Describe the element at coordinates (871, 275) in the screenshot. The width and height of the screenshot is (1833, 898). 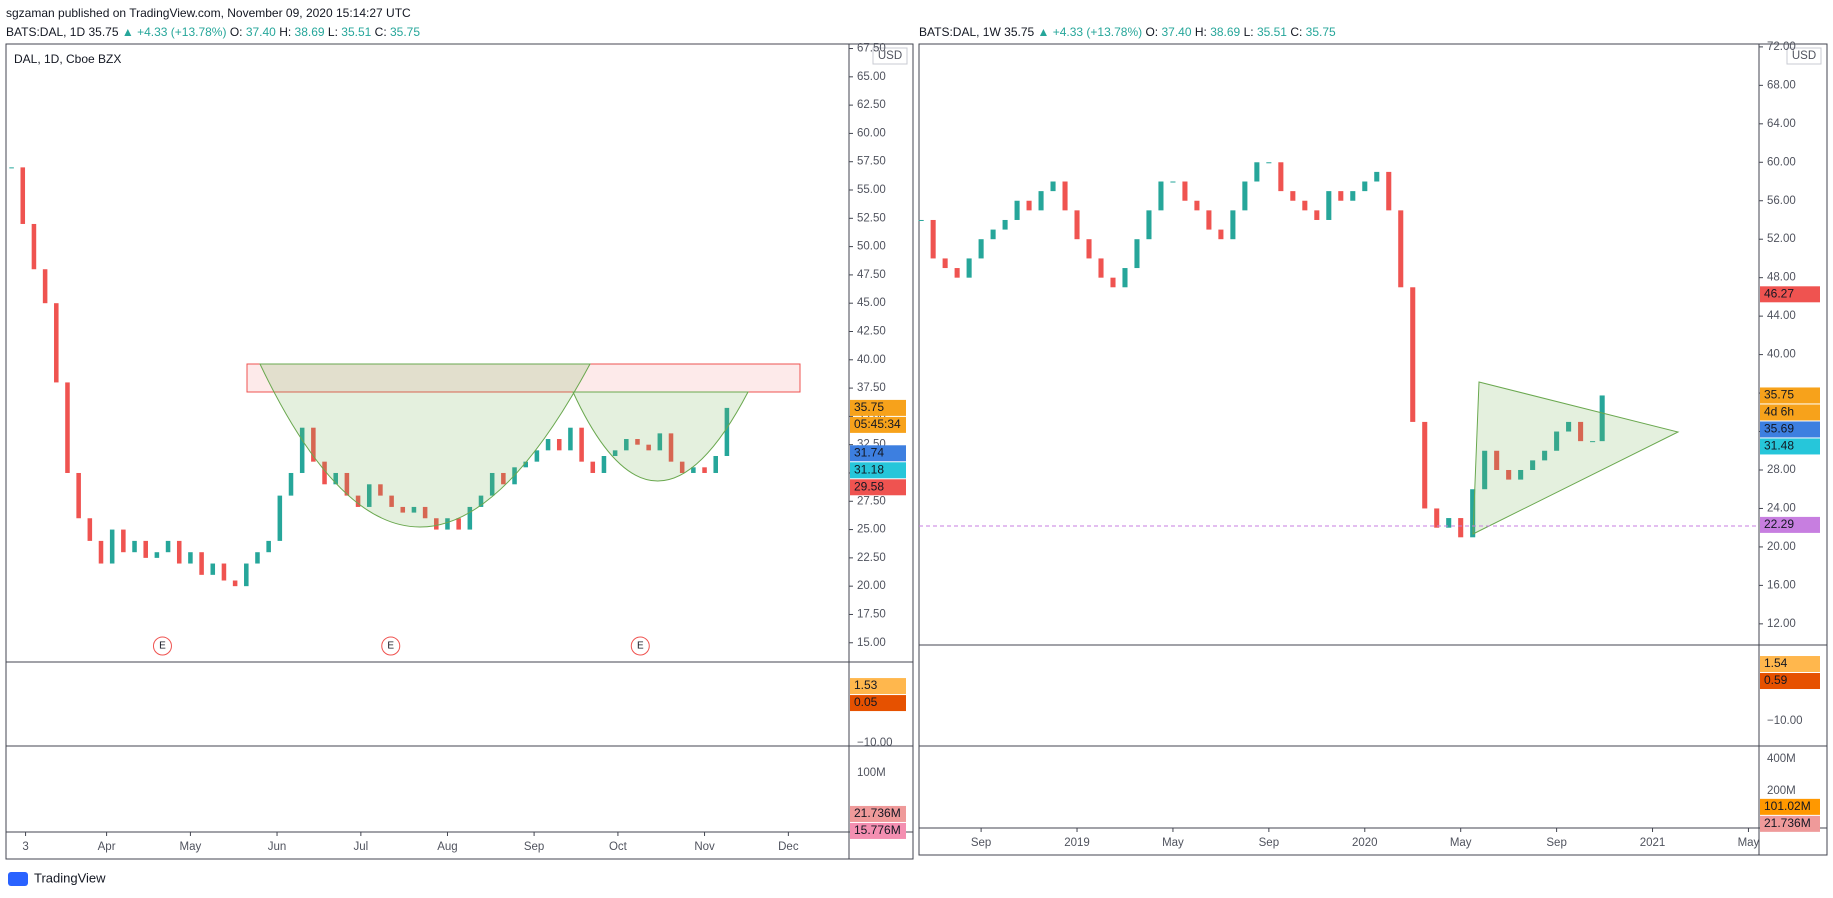
I see `y-tick-label: 47.50` at that location.